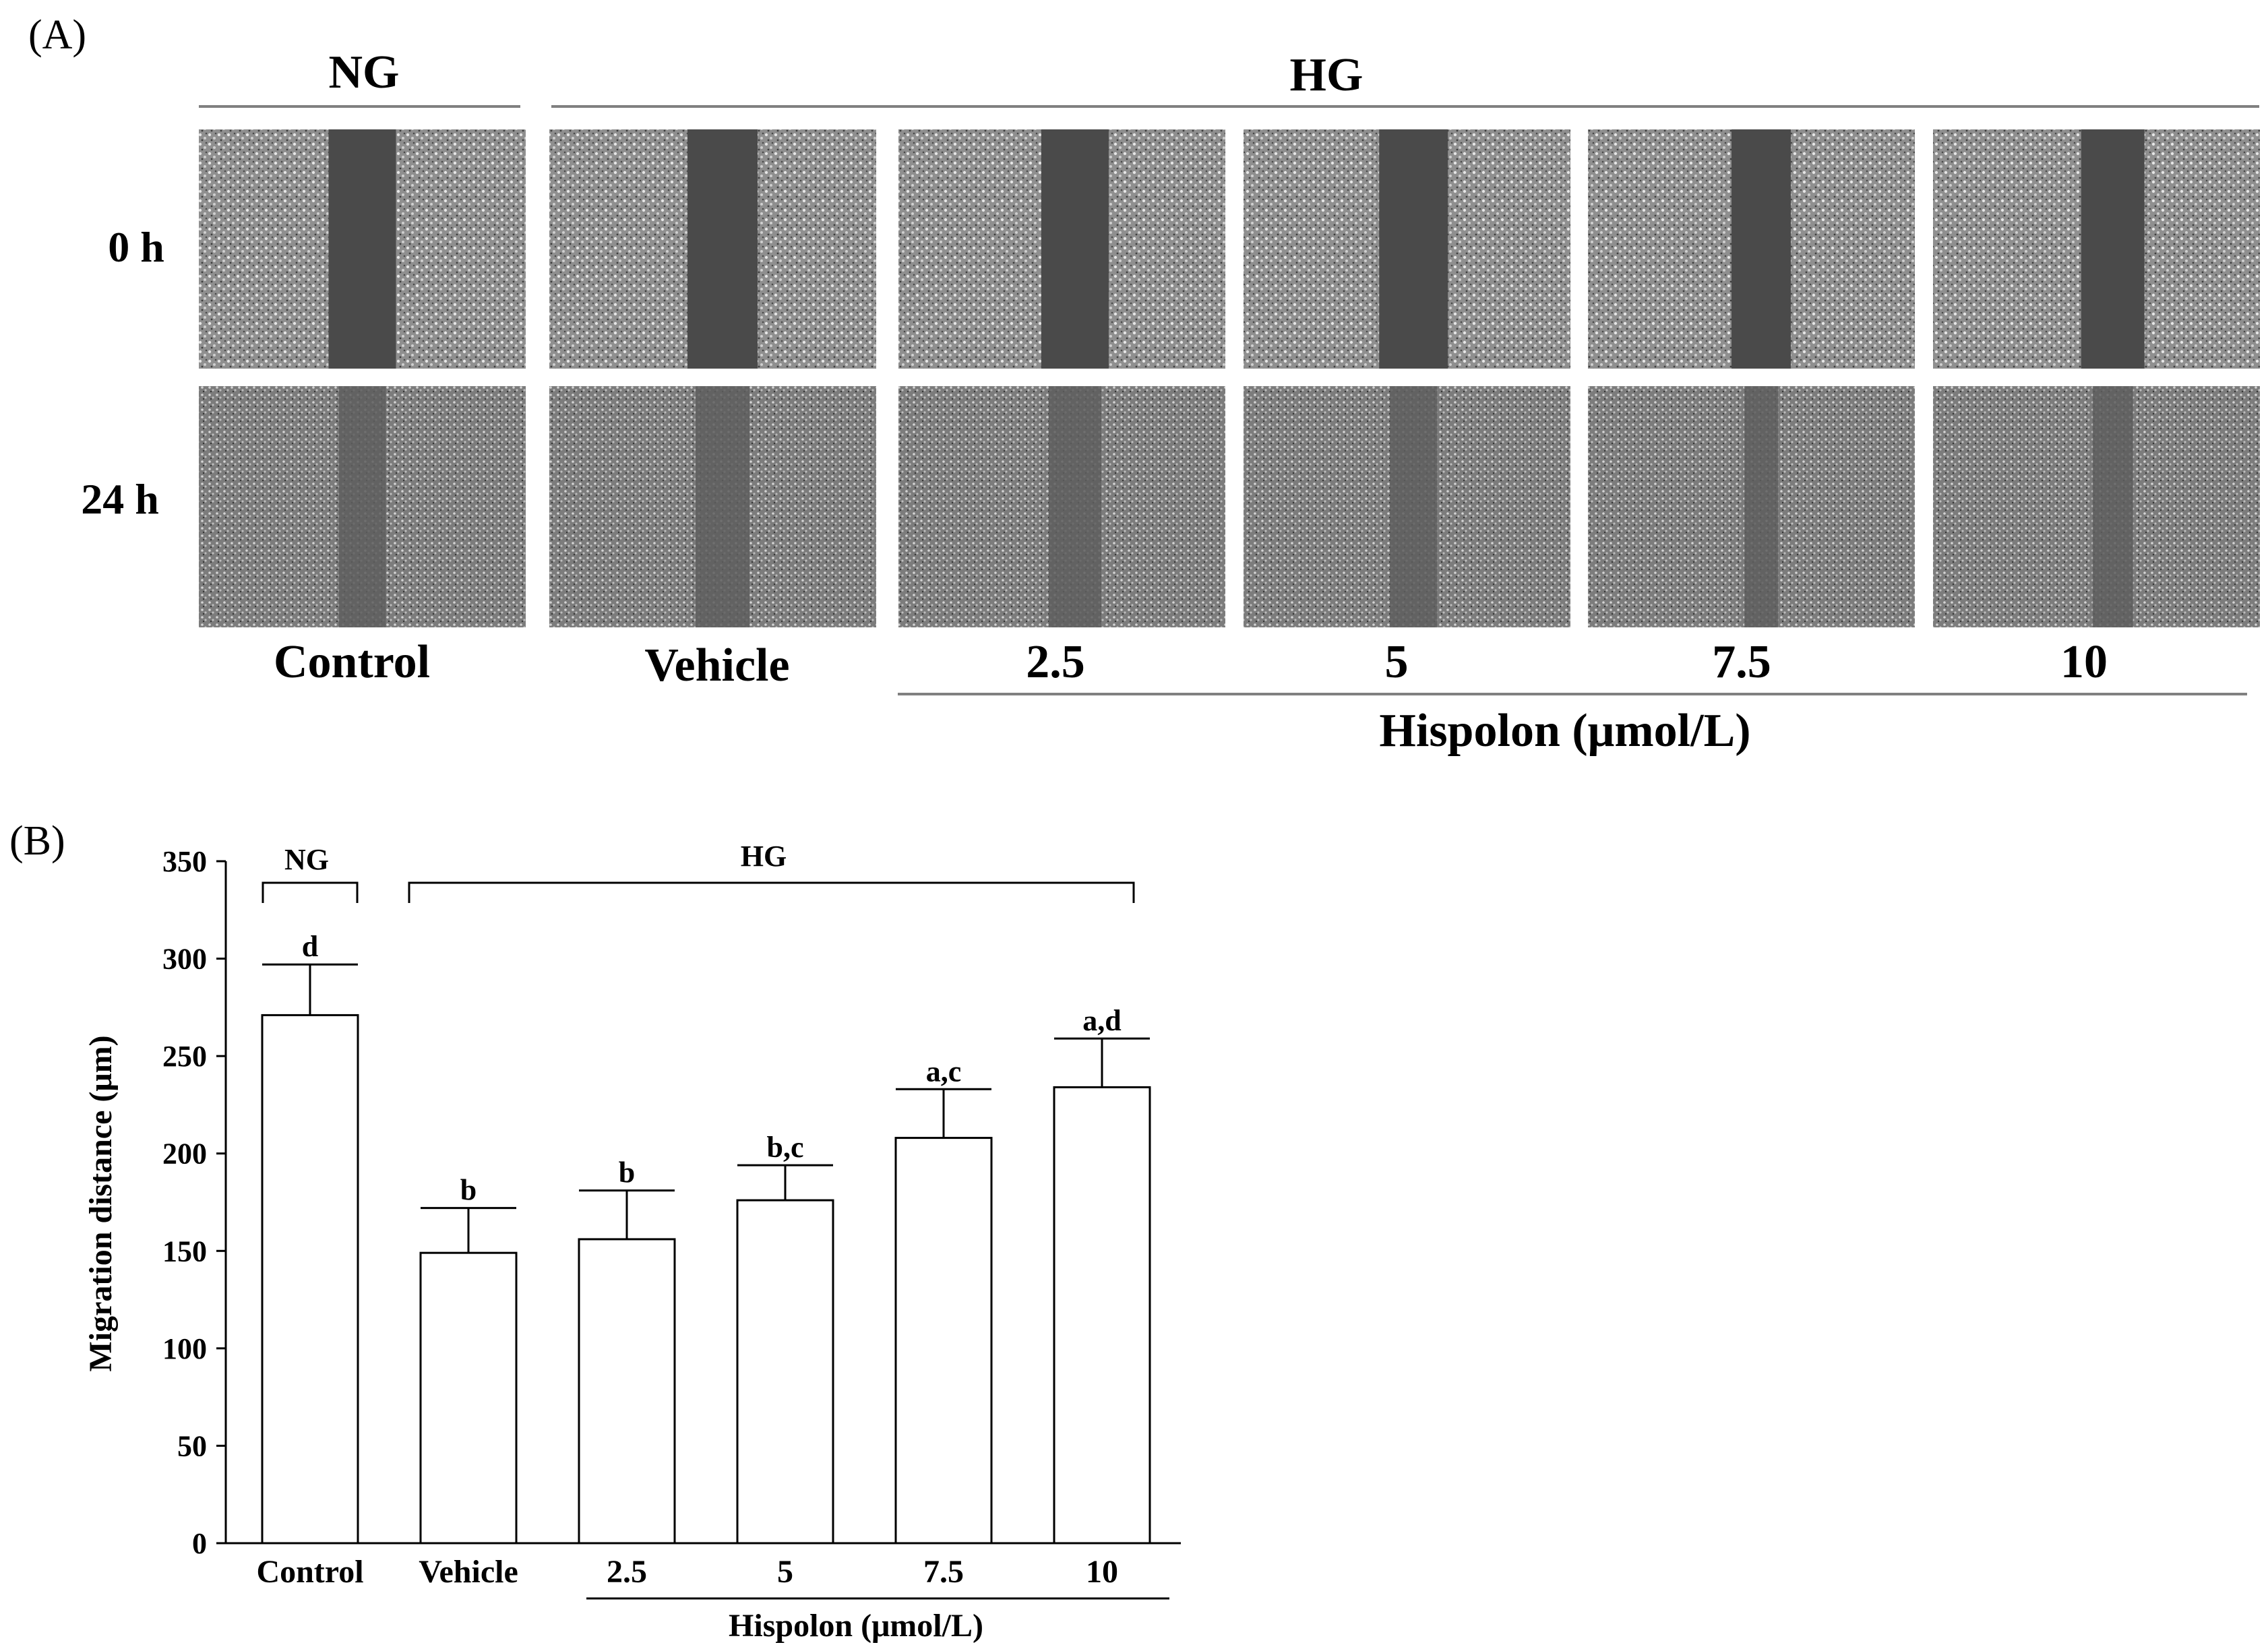  I want to click on panel-a-group-ng: NG, so click(365, 72).